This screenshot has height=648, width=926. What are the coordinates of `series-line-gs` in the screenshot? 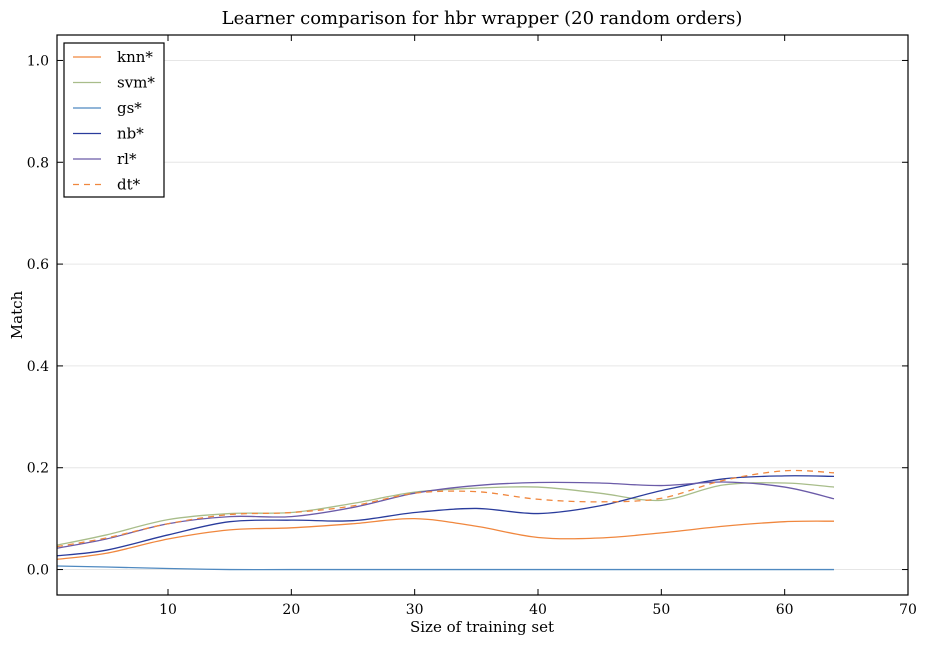 It's located at (445, 568).